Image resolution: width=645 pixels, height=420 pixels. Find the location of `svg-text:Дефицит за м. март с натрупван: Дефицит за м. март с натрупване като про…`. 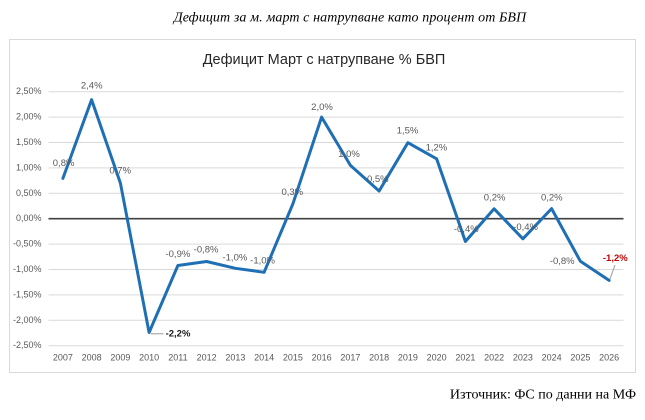

svg-text:Дефицит за м. март с натрупван: Дефицит за м. март с натрупване като про… is located at coordinates (349, 18).